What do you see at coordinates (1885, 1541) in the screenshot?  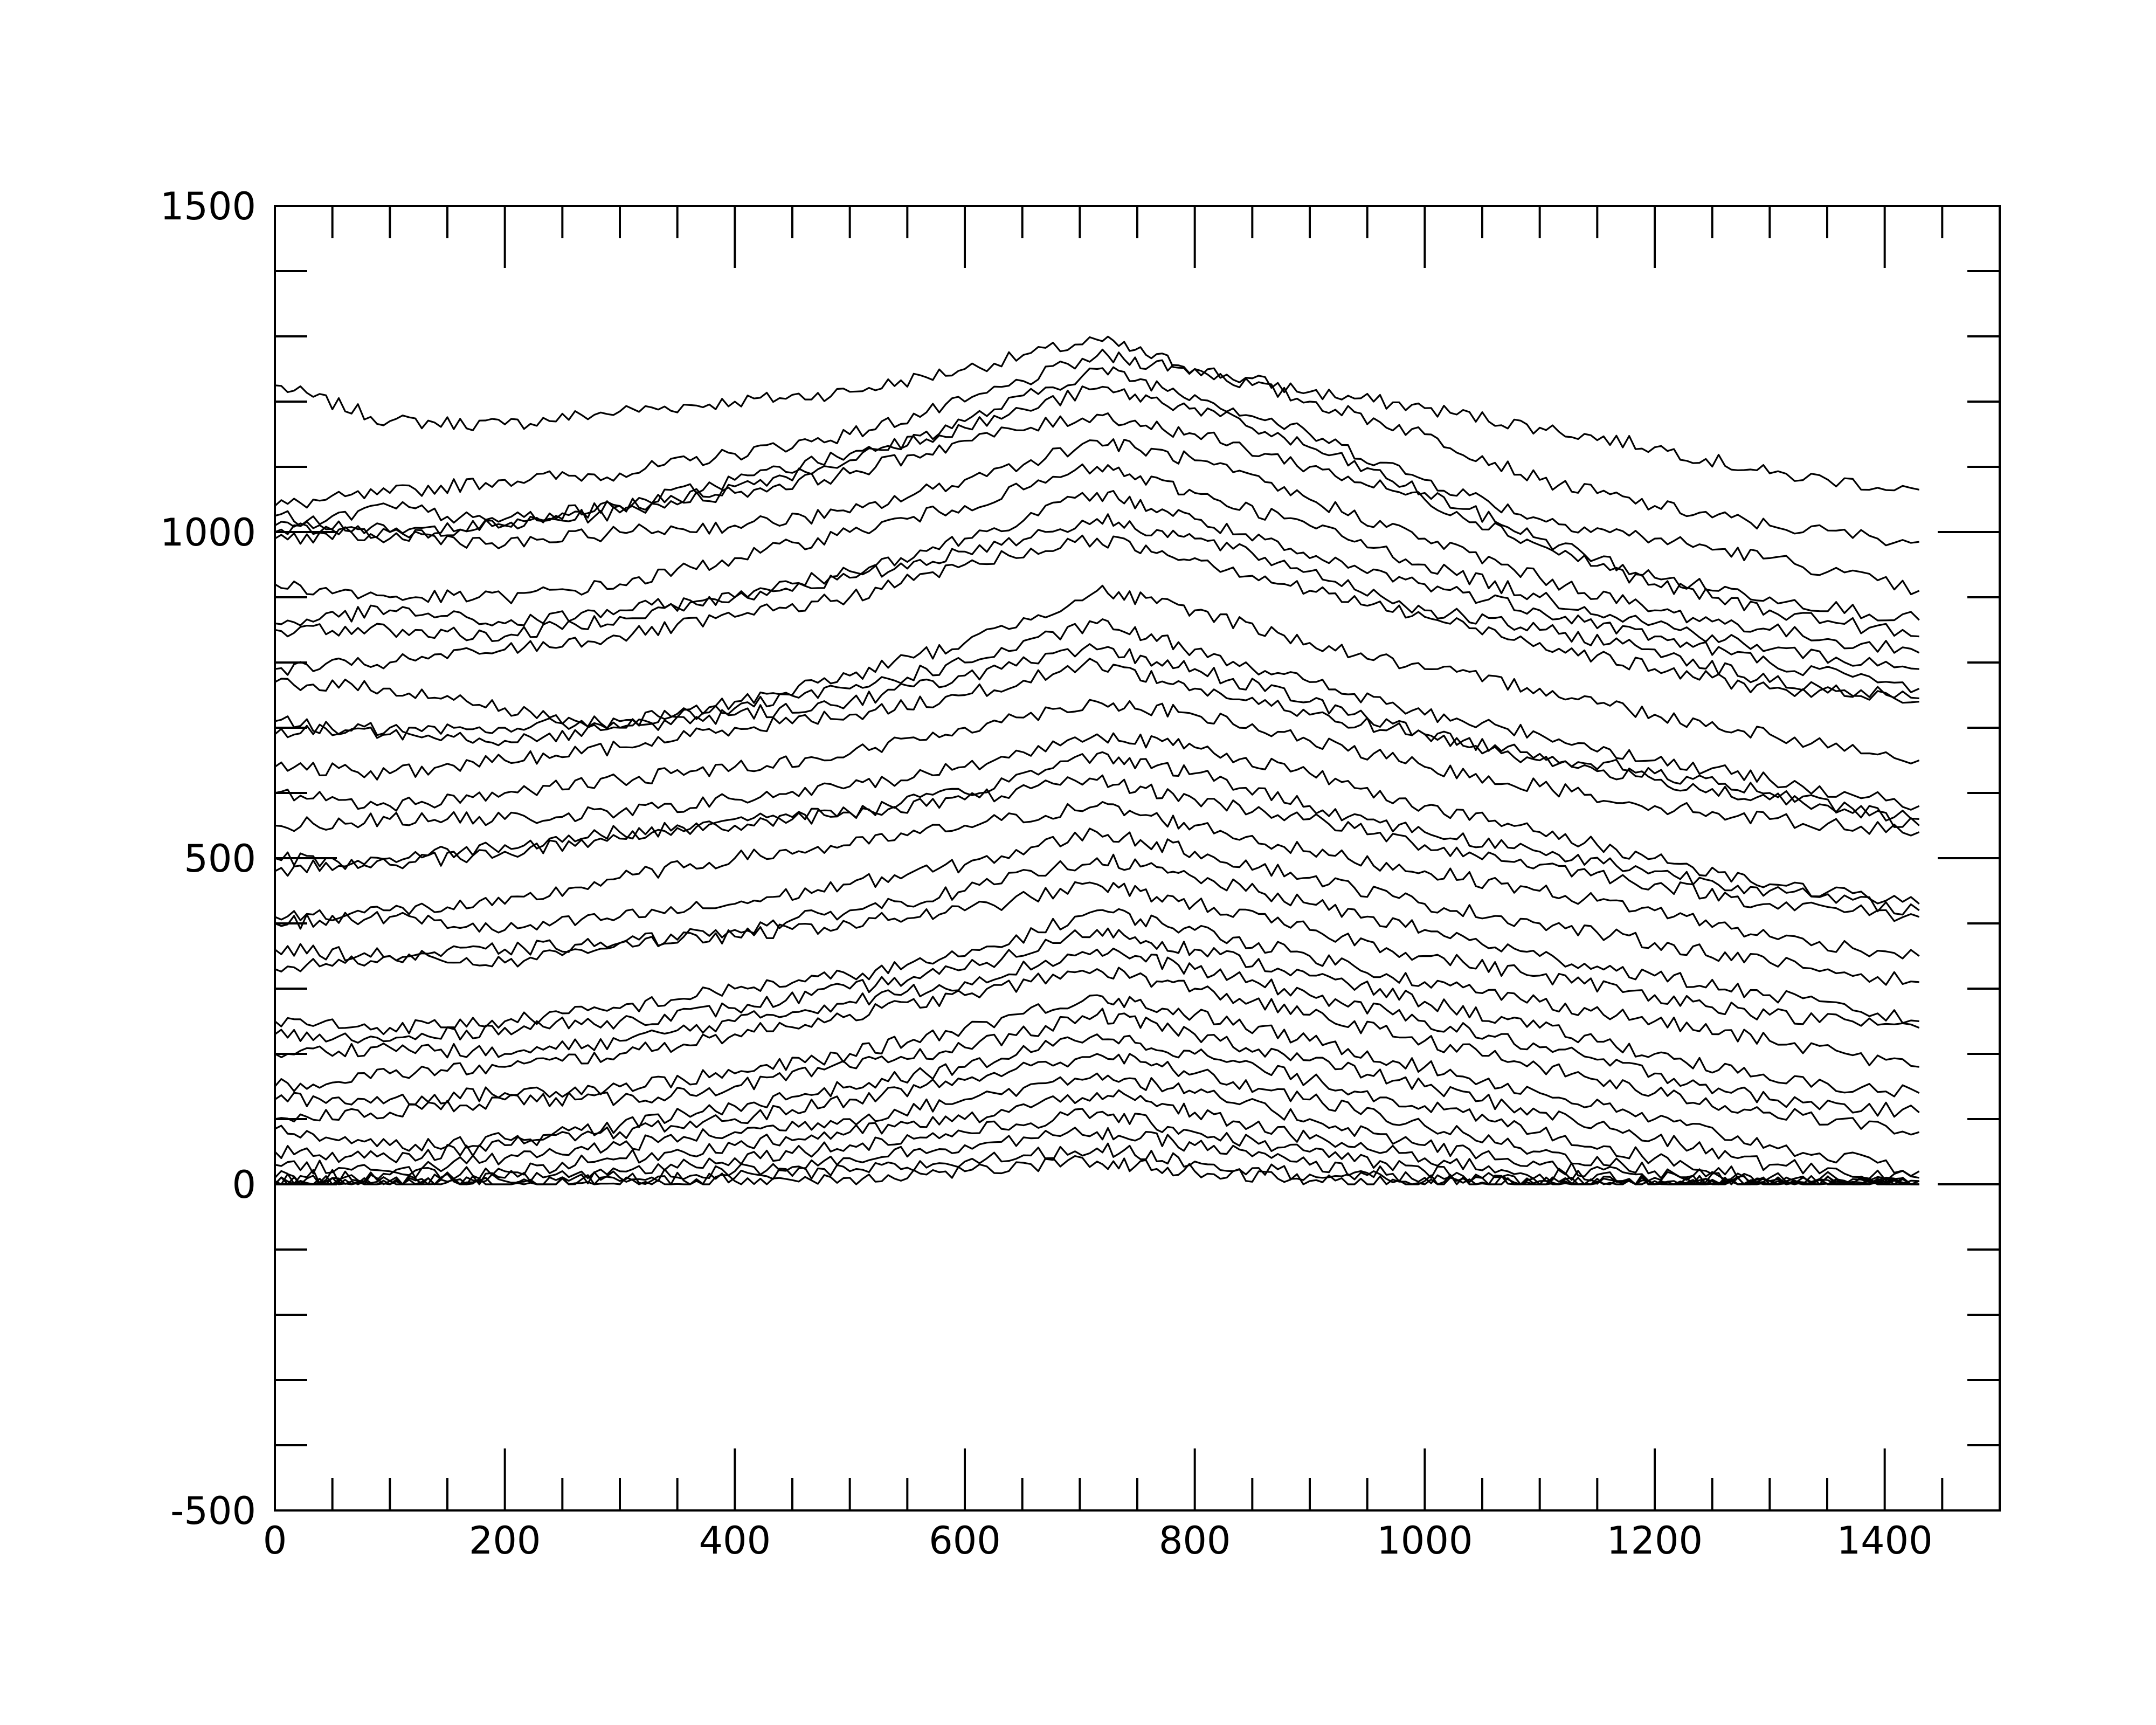 I see `x-tick-label: 1400` at bounding box center [1885, 1541].